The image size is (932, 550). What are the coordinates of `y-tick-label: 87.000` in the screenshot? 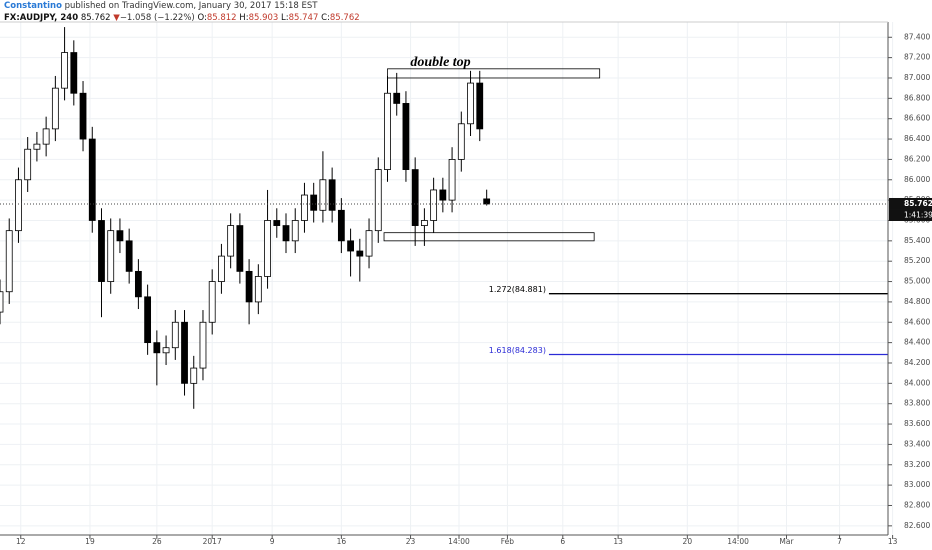 It's located at (917, 77).